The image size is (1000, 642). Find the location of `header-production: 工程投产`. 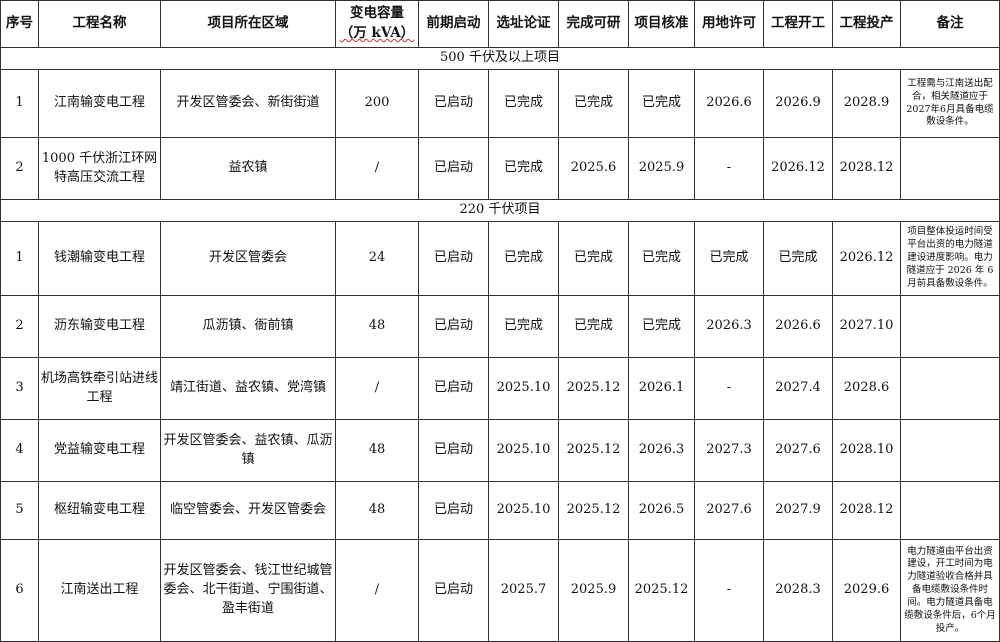

header-production: 工程投产 is located at coordinates (866, 24).